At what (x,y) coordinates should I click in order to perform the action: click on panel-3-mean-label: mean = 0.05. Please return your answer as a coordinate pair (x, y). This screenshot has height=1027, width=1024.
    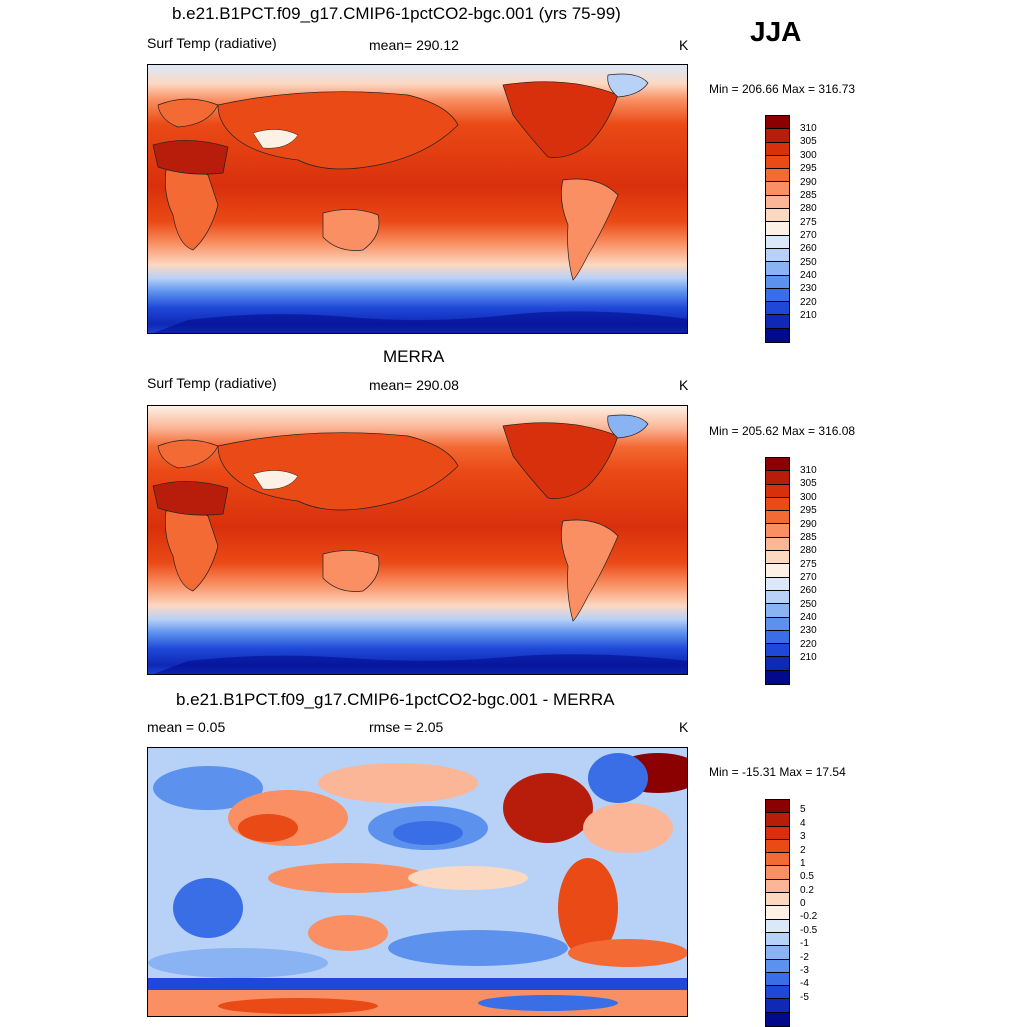
    Looking at the image, I should click on (186, 727).